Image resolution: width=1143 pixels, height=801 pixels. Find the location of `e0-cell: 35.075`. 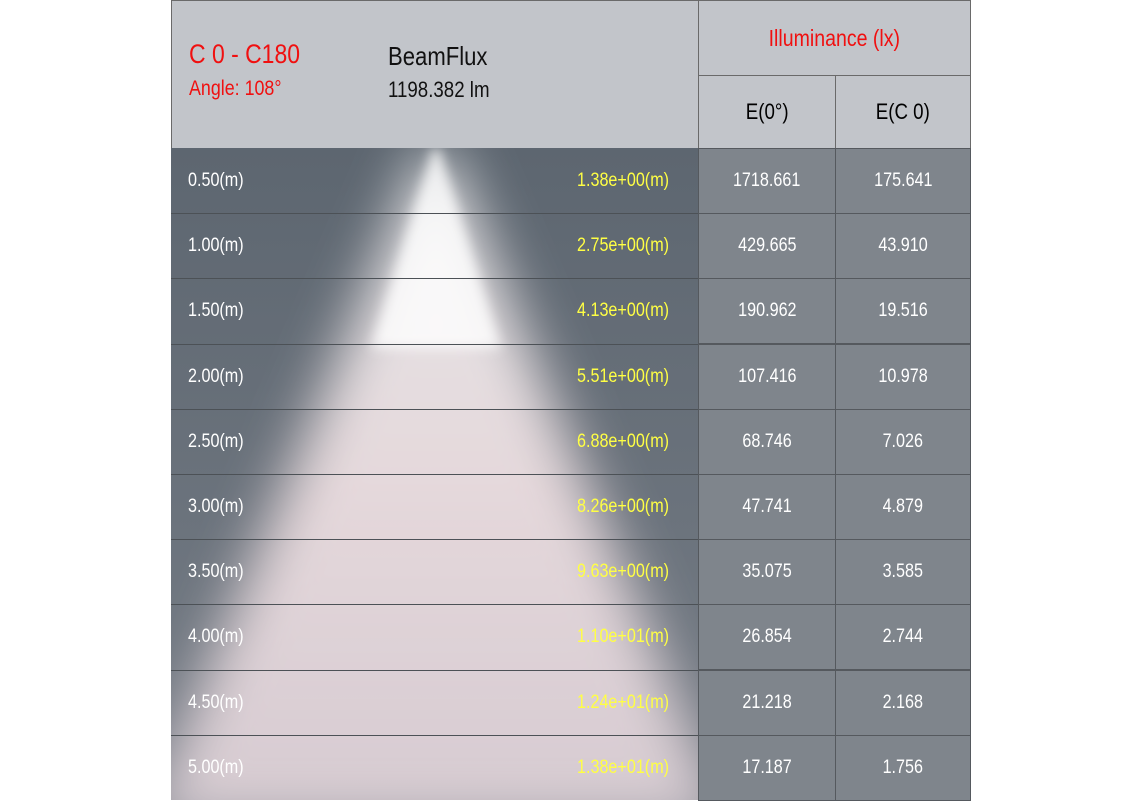

e0-cell: 35.075 is located at coordinates (767, 572).